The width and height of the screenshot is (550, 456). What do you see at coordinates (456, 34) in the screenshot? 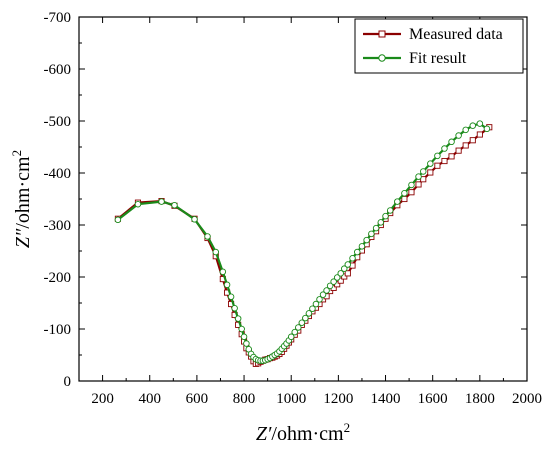
I see `legend-label: Measured data` at bounding box center [456, 34].